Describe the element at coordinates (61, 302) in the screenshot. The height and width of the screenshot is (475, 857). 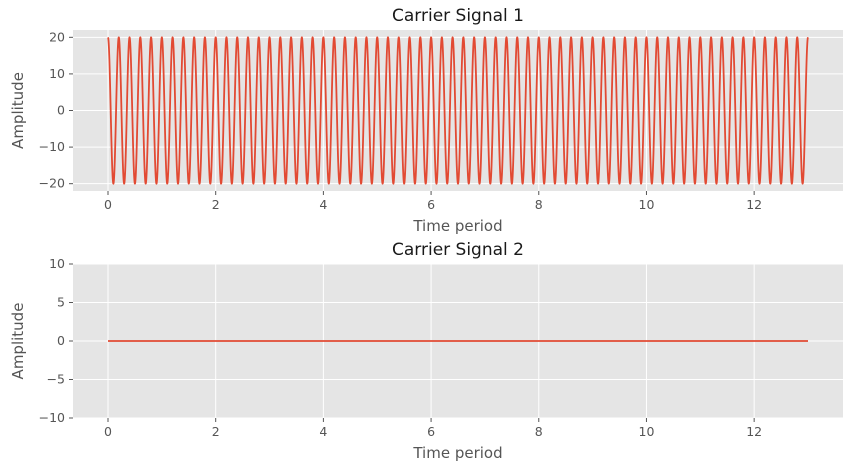
I see `y-tick-label: 5` at that location.